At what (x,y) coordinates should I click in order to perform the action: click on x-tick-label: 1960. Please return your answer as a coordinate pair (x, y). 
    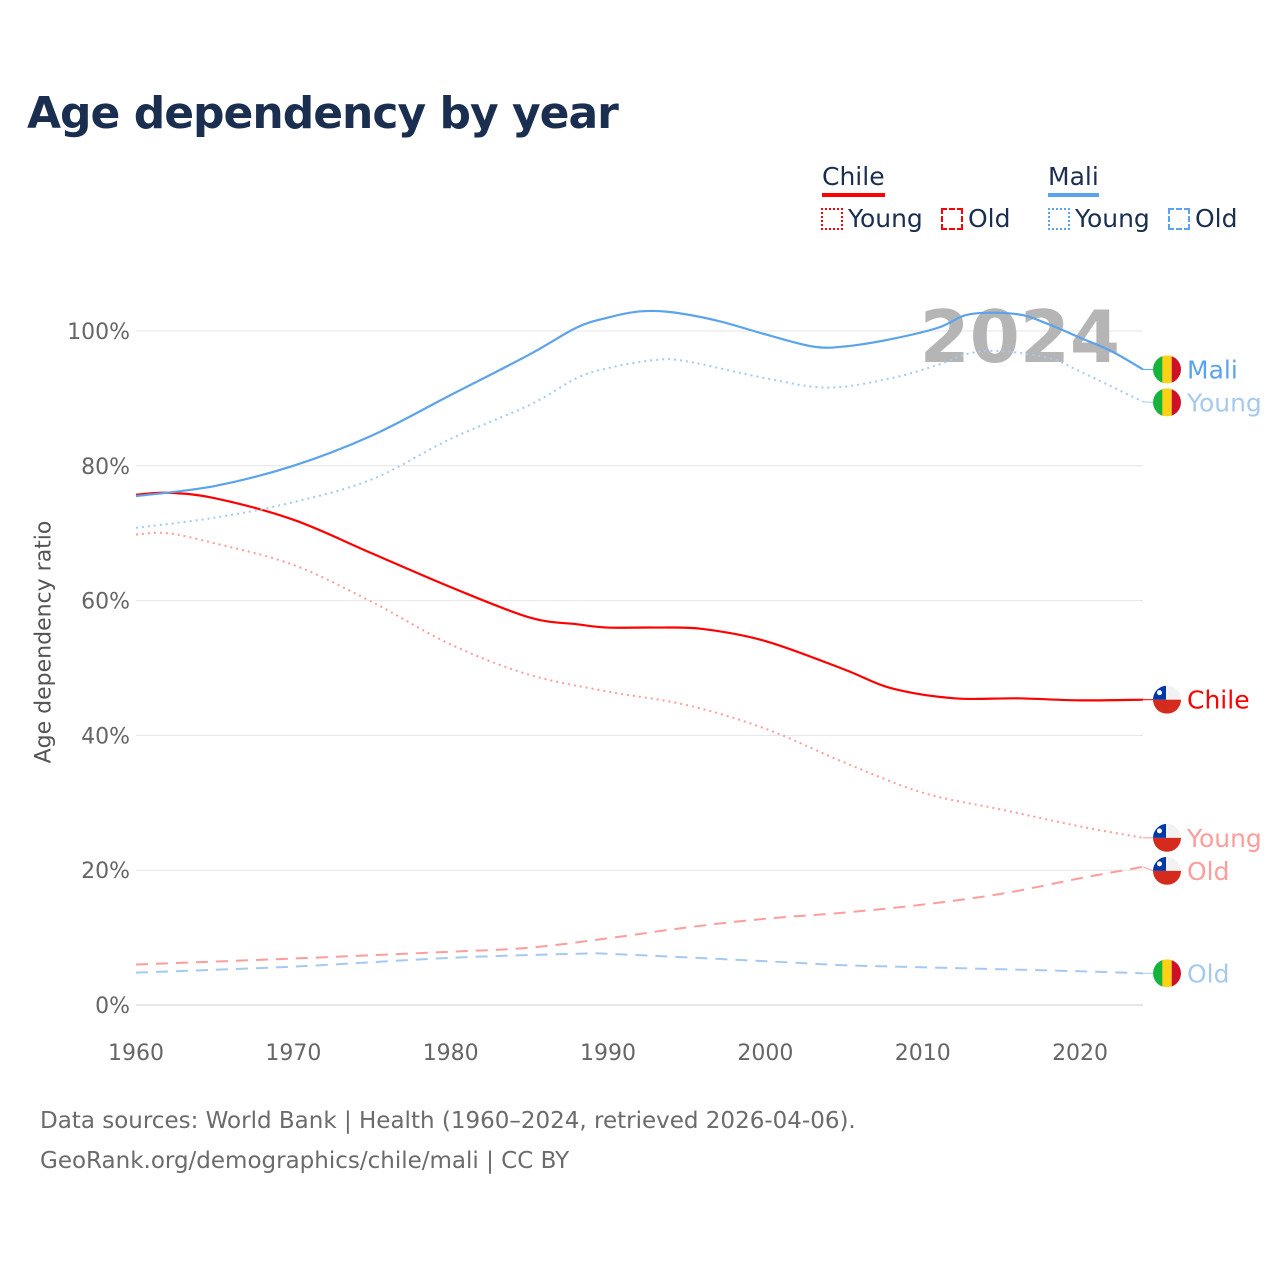
    Looking at the image, I should click on (136, 1053).